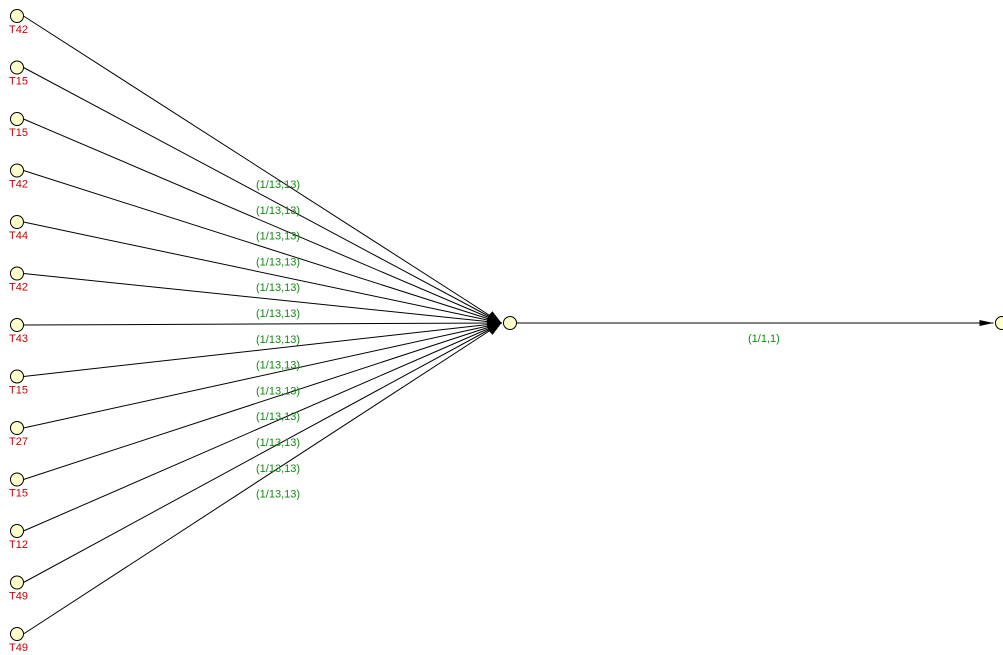  Describe the element at coordinates (999, 323) in the screenshot. I see `target-node` at that location.